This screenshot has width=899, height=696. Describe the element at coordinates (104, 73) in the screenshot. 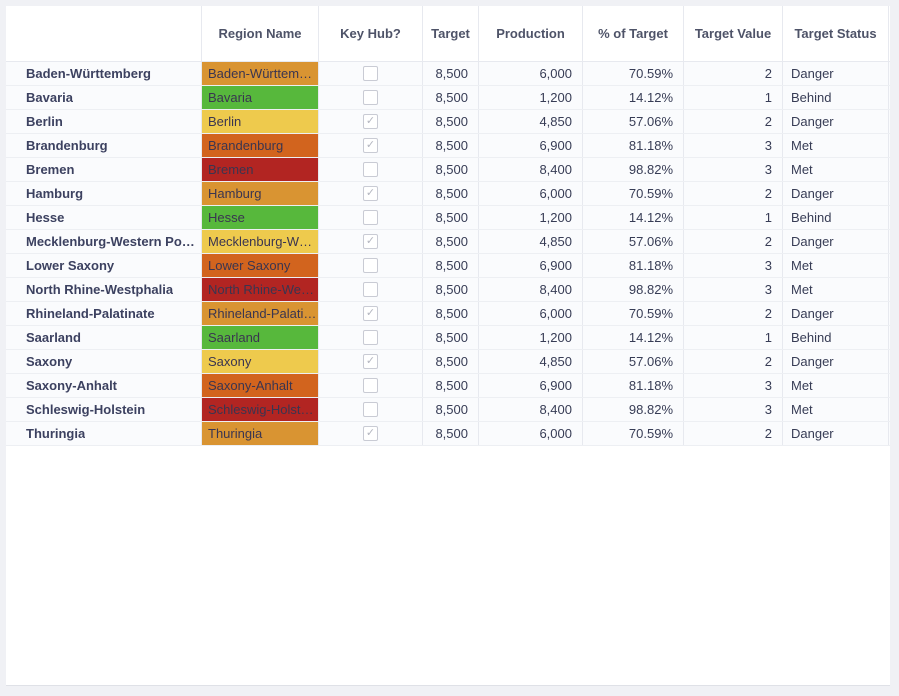

I see `row-label-cell: Baden-Württemberg` at that location.